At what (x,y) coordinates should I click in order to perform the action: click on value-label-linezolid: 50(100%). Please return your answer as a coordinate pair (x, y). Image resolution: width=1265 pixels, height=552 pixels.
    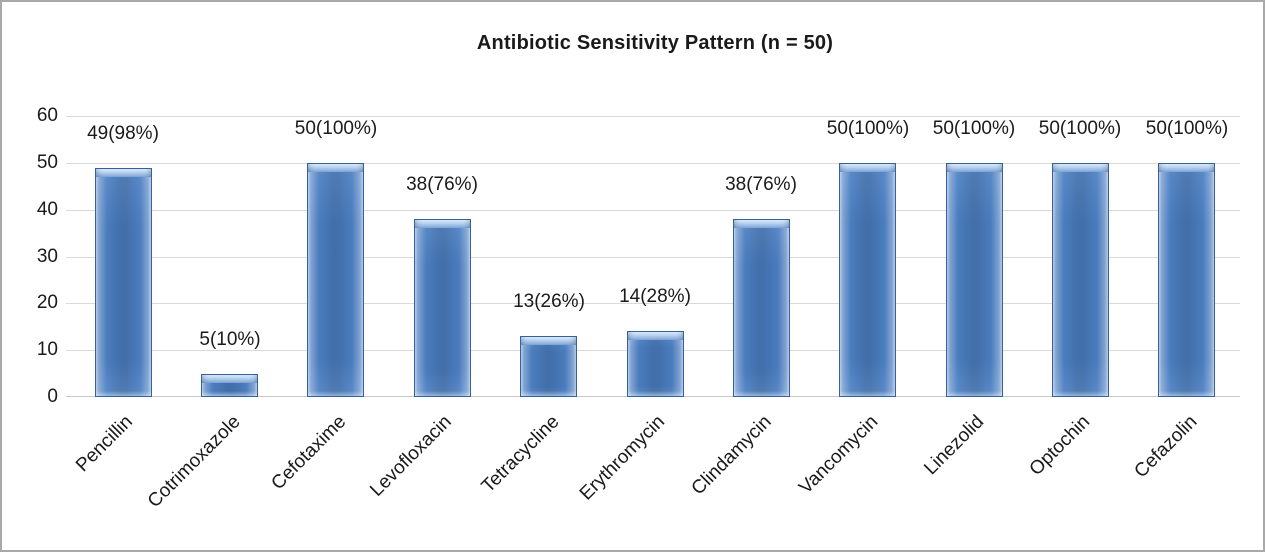
    Looking at the image, I should click on (974, 128).